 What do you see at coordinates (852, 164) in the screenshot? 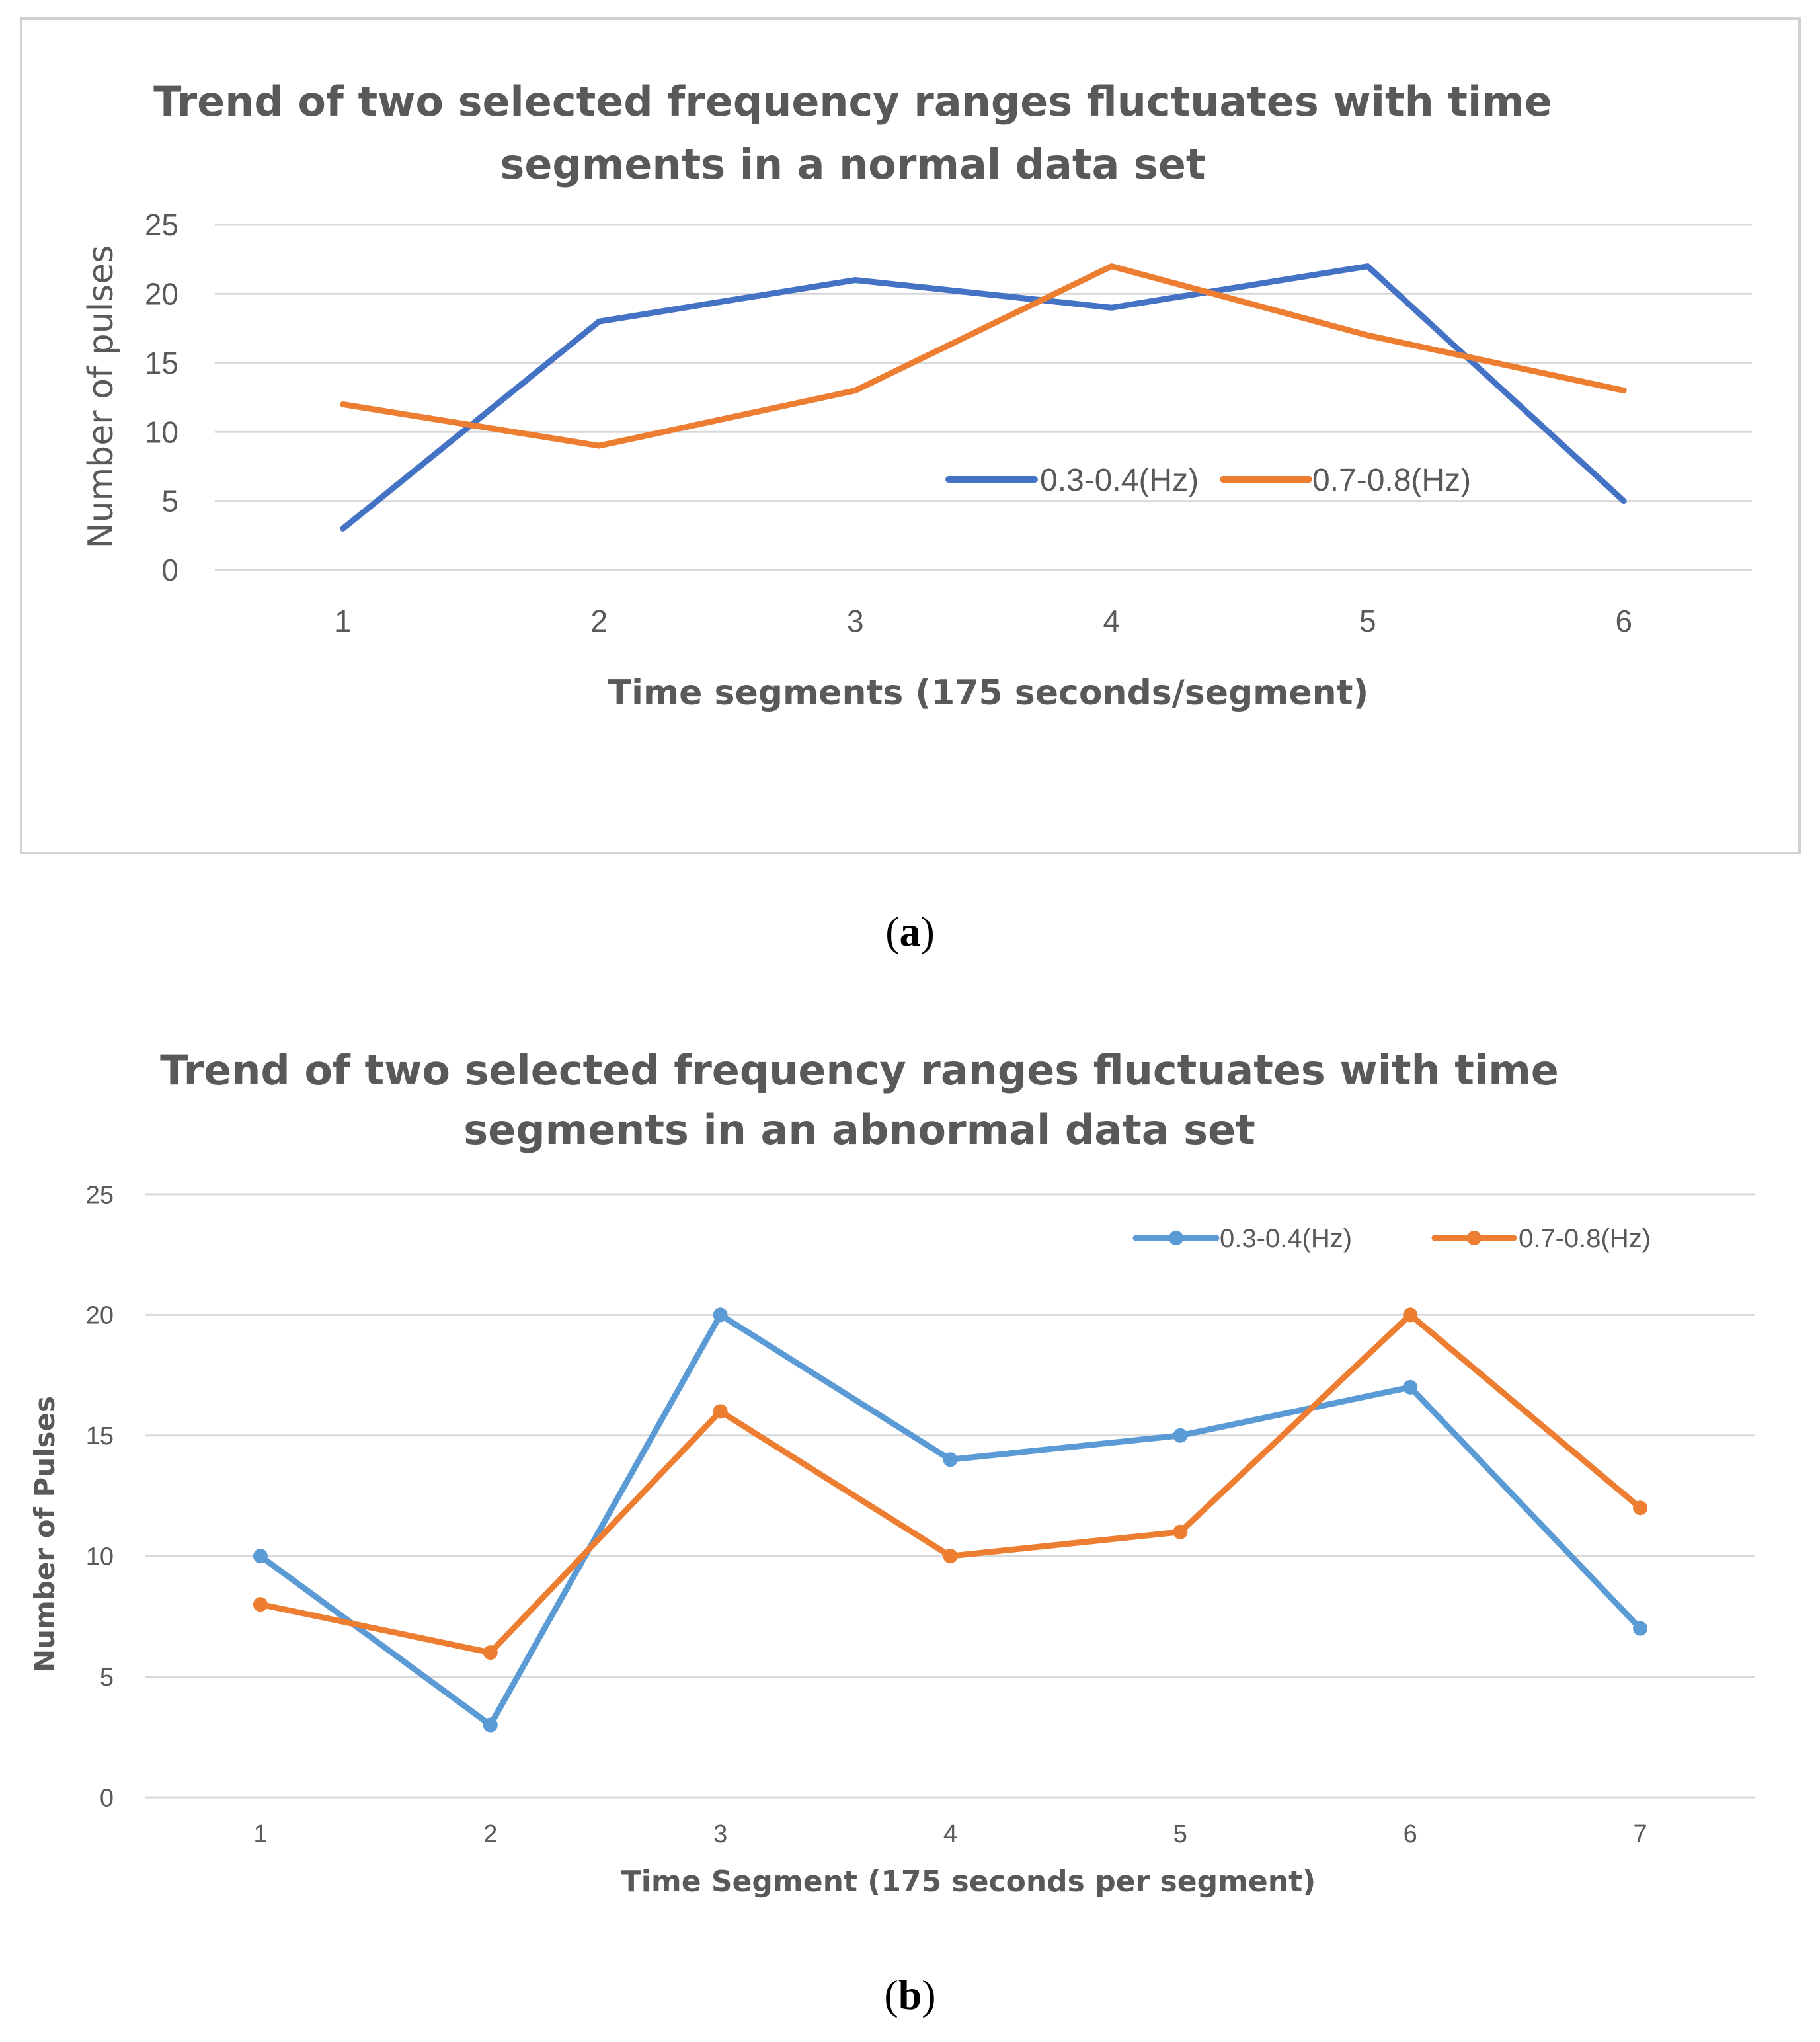
I see `chart-a-title-line-2: segments in a normal data set` at bounding box center [852, 164].